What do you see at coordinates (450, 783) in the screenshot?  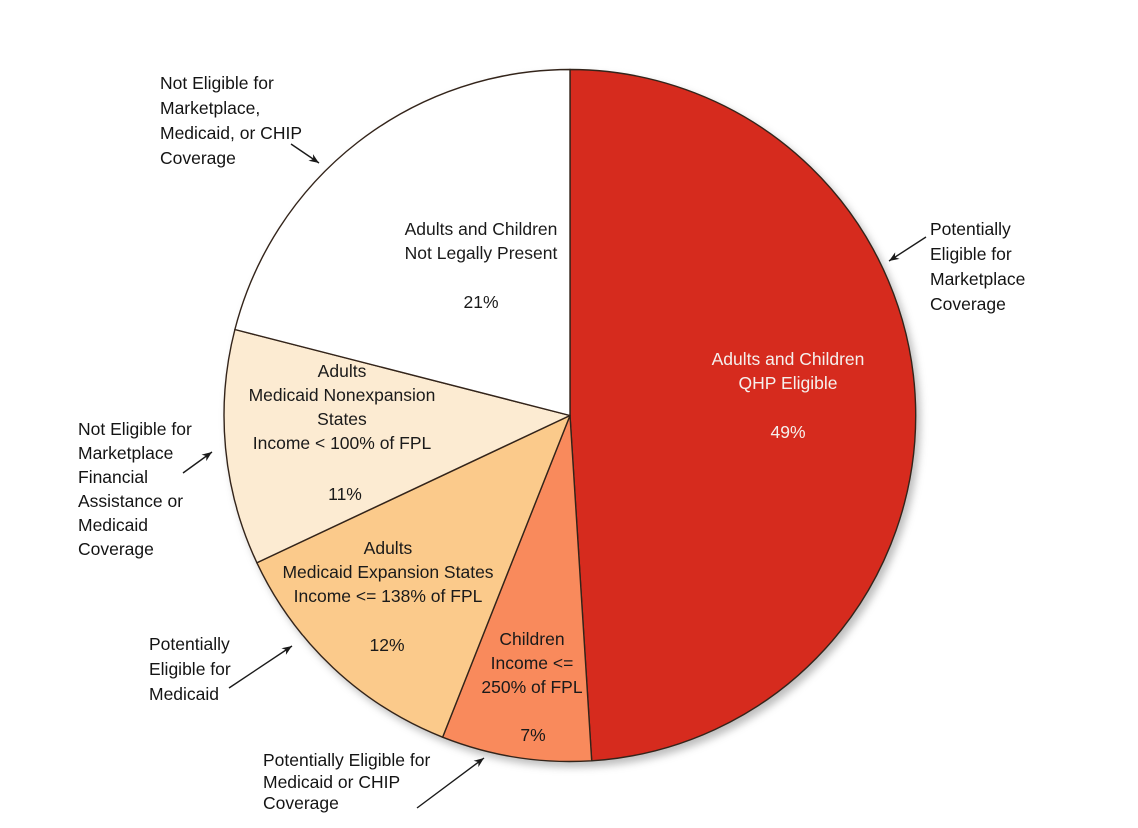 I see `callout-arrow-children-chip` at bounding box center [450, 783].